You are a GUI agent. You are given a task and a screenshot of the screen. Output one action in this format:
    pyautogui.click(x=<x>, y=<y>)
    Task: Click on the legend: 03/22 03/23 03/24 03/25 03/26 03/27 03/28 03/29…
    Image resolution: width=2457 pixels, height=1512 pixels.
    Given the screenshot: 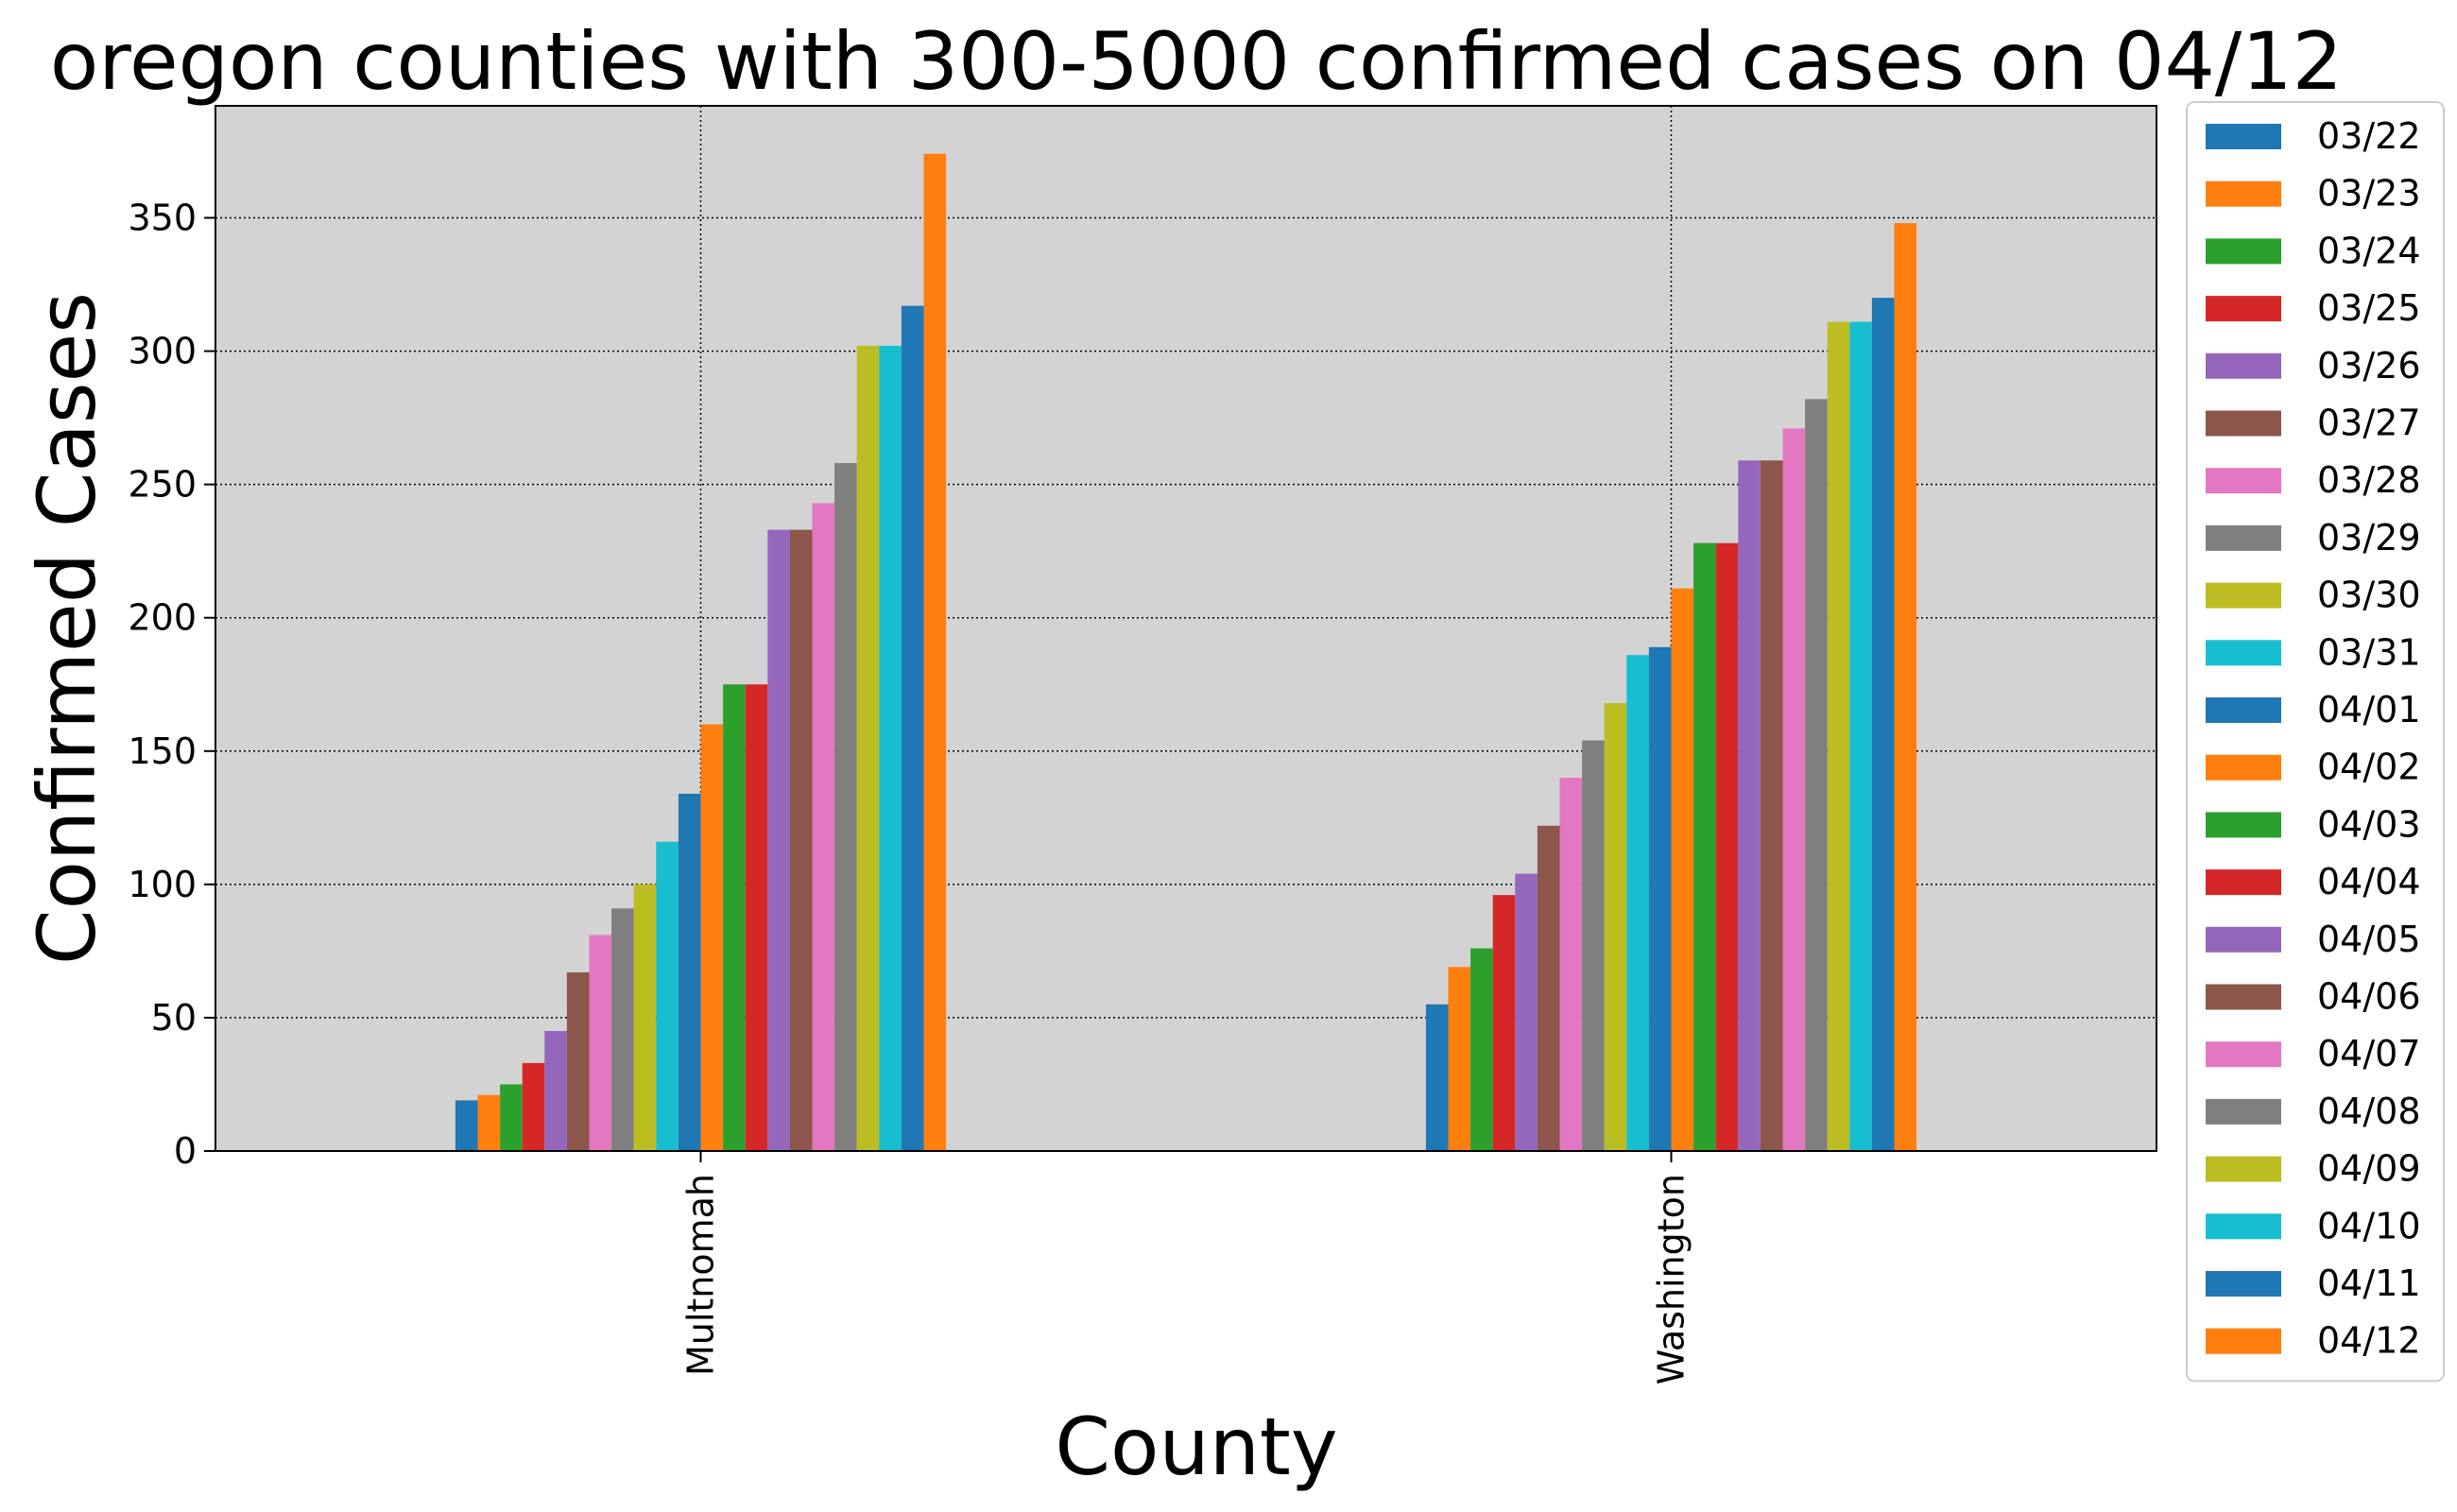 What is the action you would take?
    pyautogui.click(x=2315, y=742)
    